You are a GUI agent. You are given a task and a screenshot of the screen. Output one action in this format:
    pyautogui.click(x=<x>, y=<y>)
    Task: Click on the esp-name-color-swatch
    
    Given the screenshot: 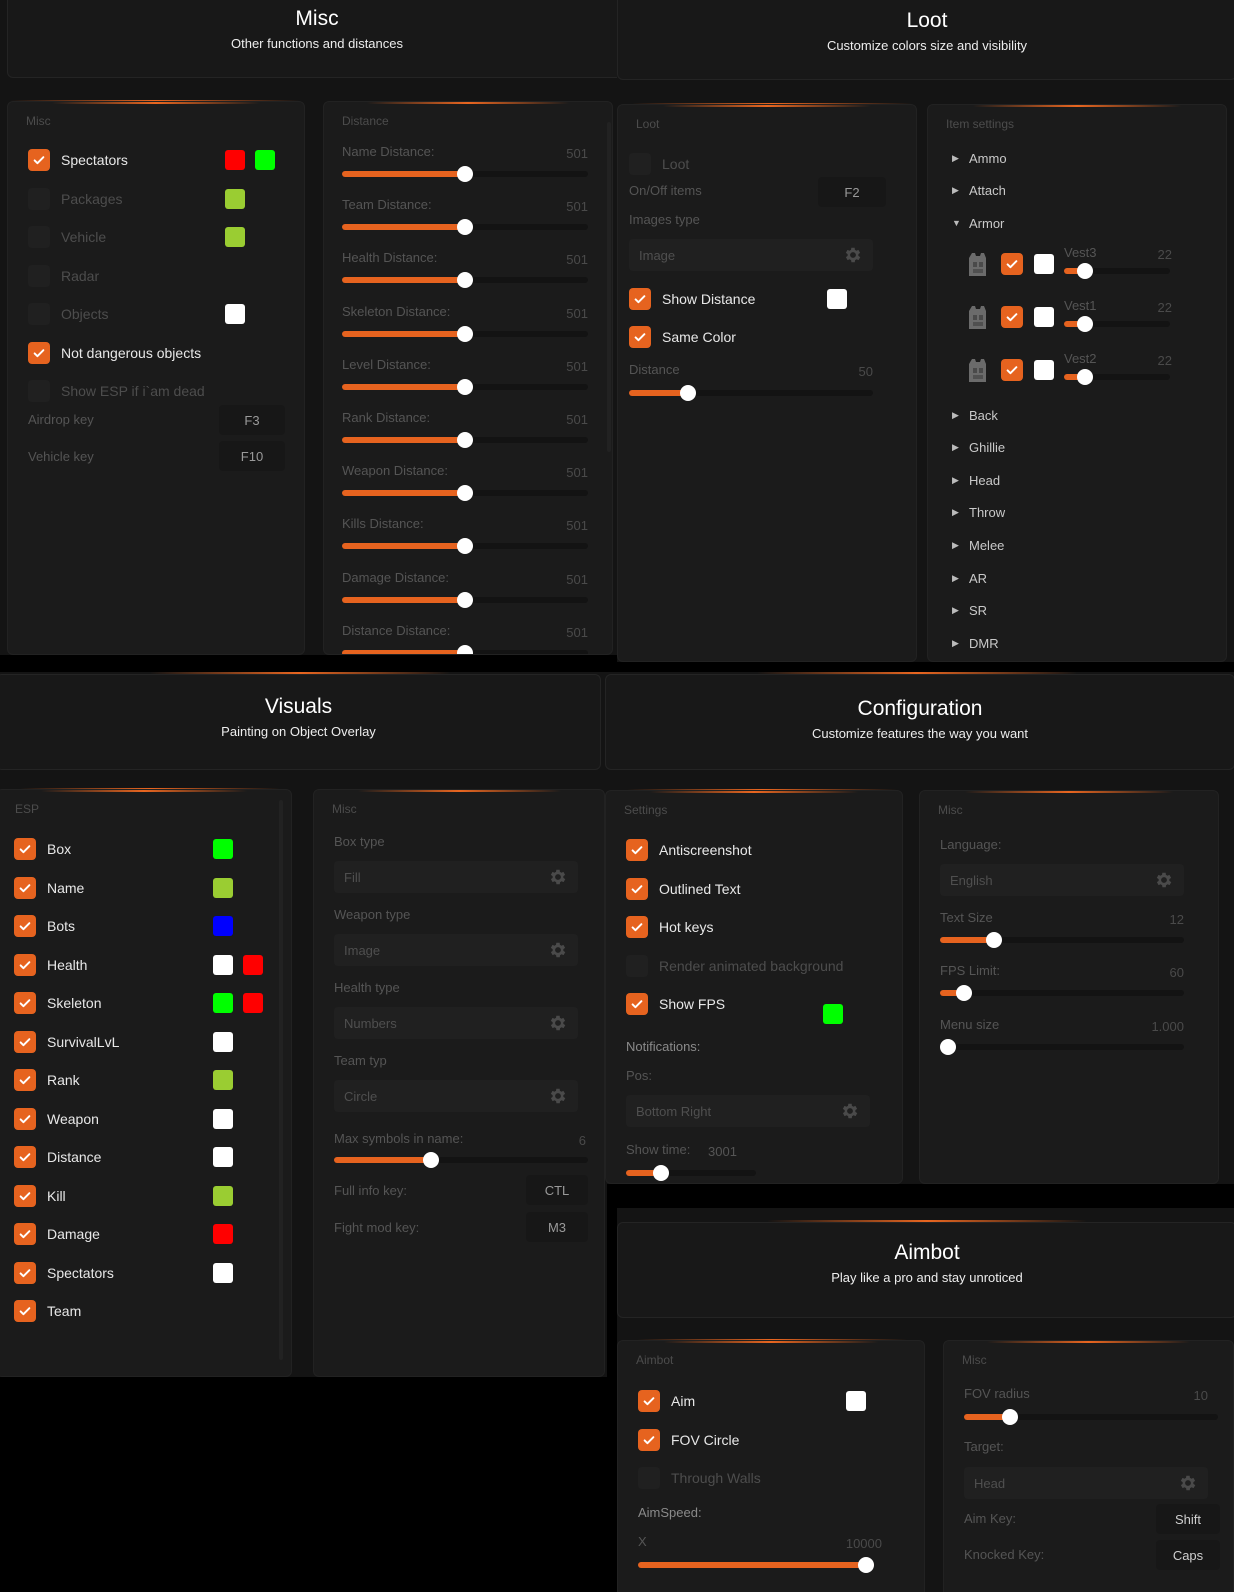 What is the action you would take?
    pyautogui.click(x=223, y=887)
    